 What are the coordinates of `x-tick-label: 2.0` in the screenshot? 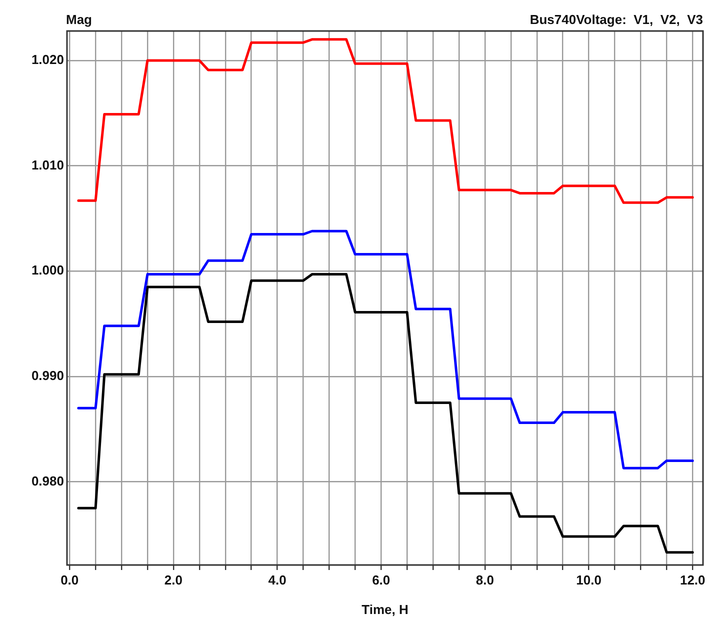 It's located at (173, 580).